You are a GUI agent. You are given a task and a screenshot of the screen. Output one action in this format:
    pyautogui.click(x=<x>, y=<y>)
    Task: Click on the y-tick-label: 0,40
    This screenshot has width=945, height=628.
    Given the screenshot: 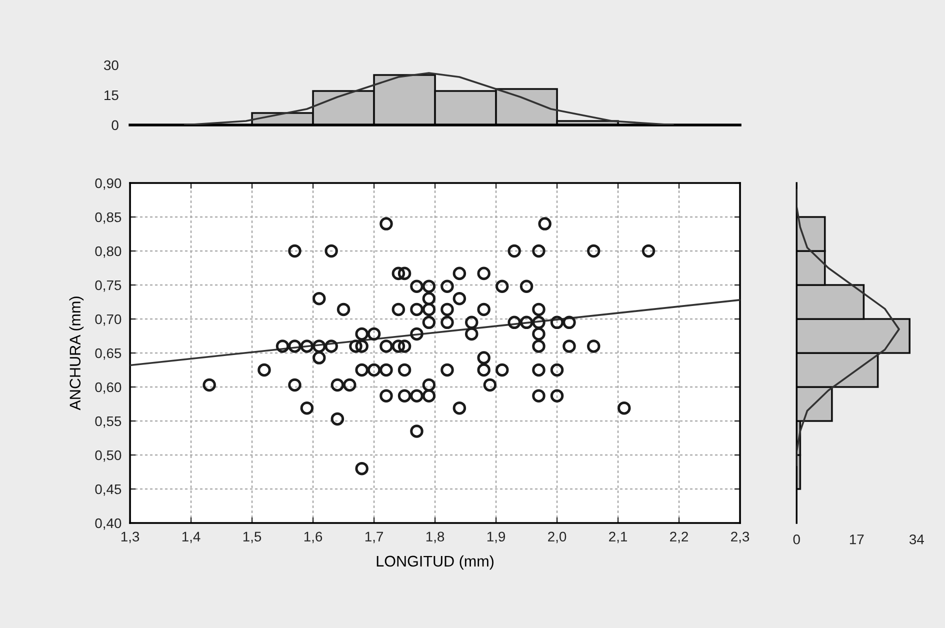 What is the action you would take?
    pyautogui.click(x=108, y=524)
    